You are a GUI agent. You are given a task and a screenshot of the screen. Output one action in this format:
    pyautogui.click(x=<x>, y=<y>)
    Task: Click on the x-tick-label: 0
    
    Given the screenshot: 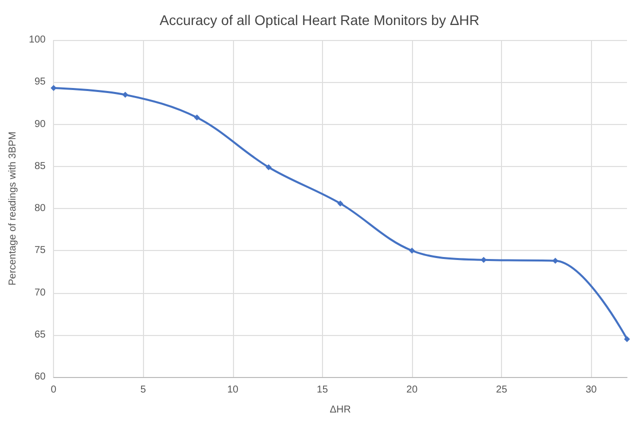 What is the action you would take?
    pyautogui.click(x=53, y=390)
    